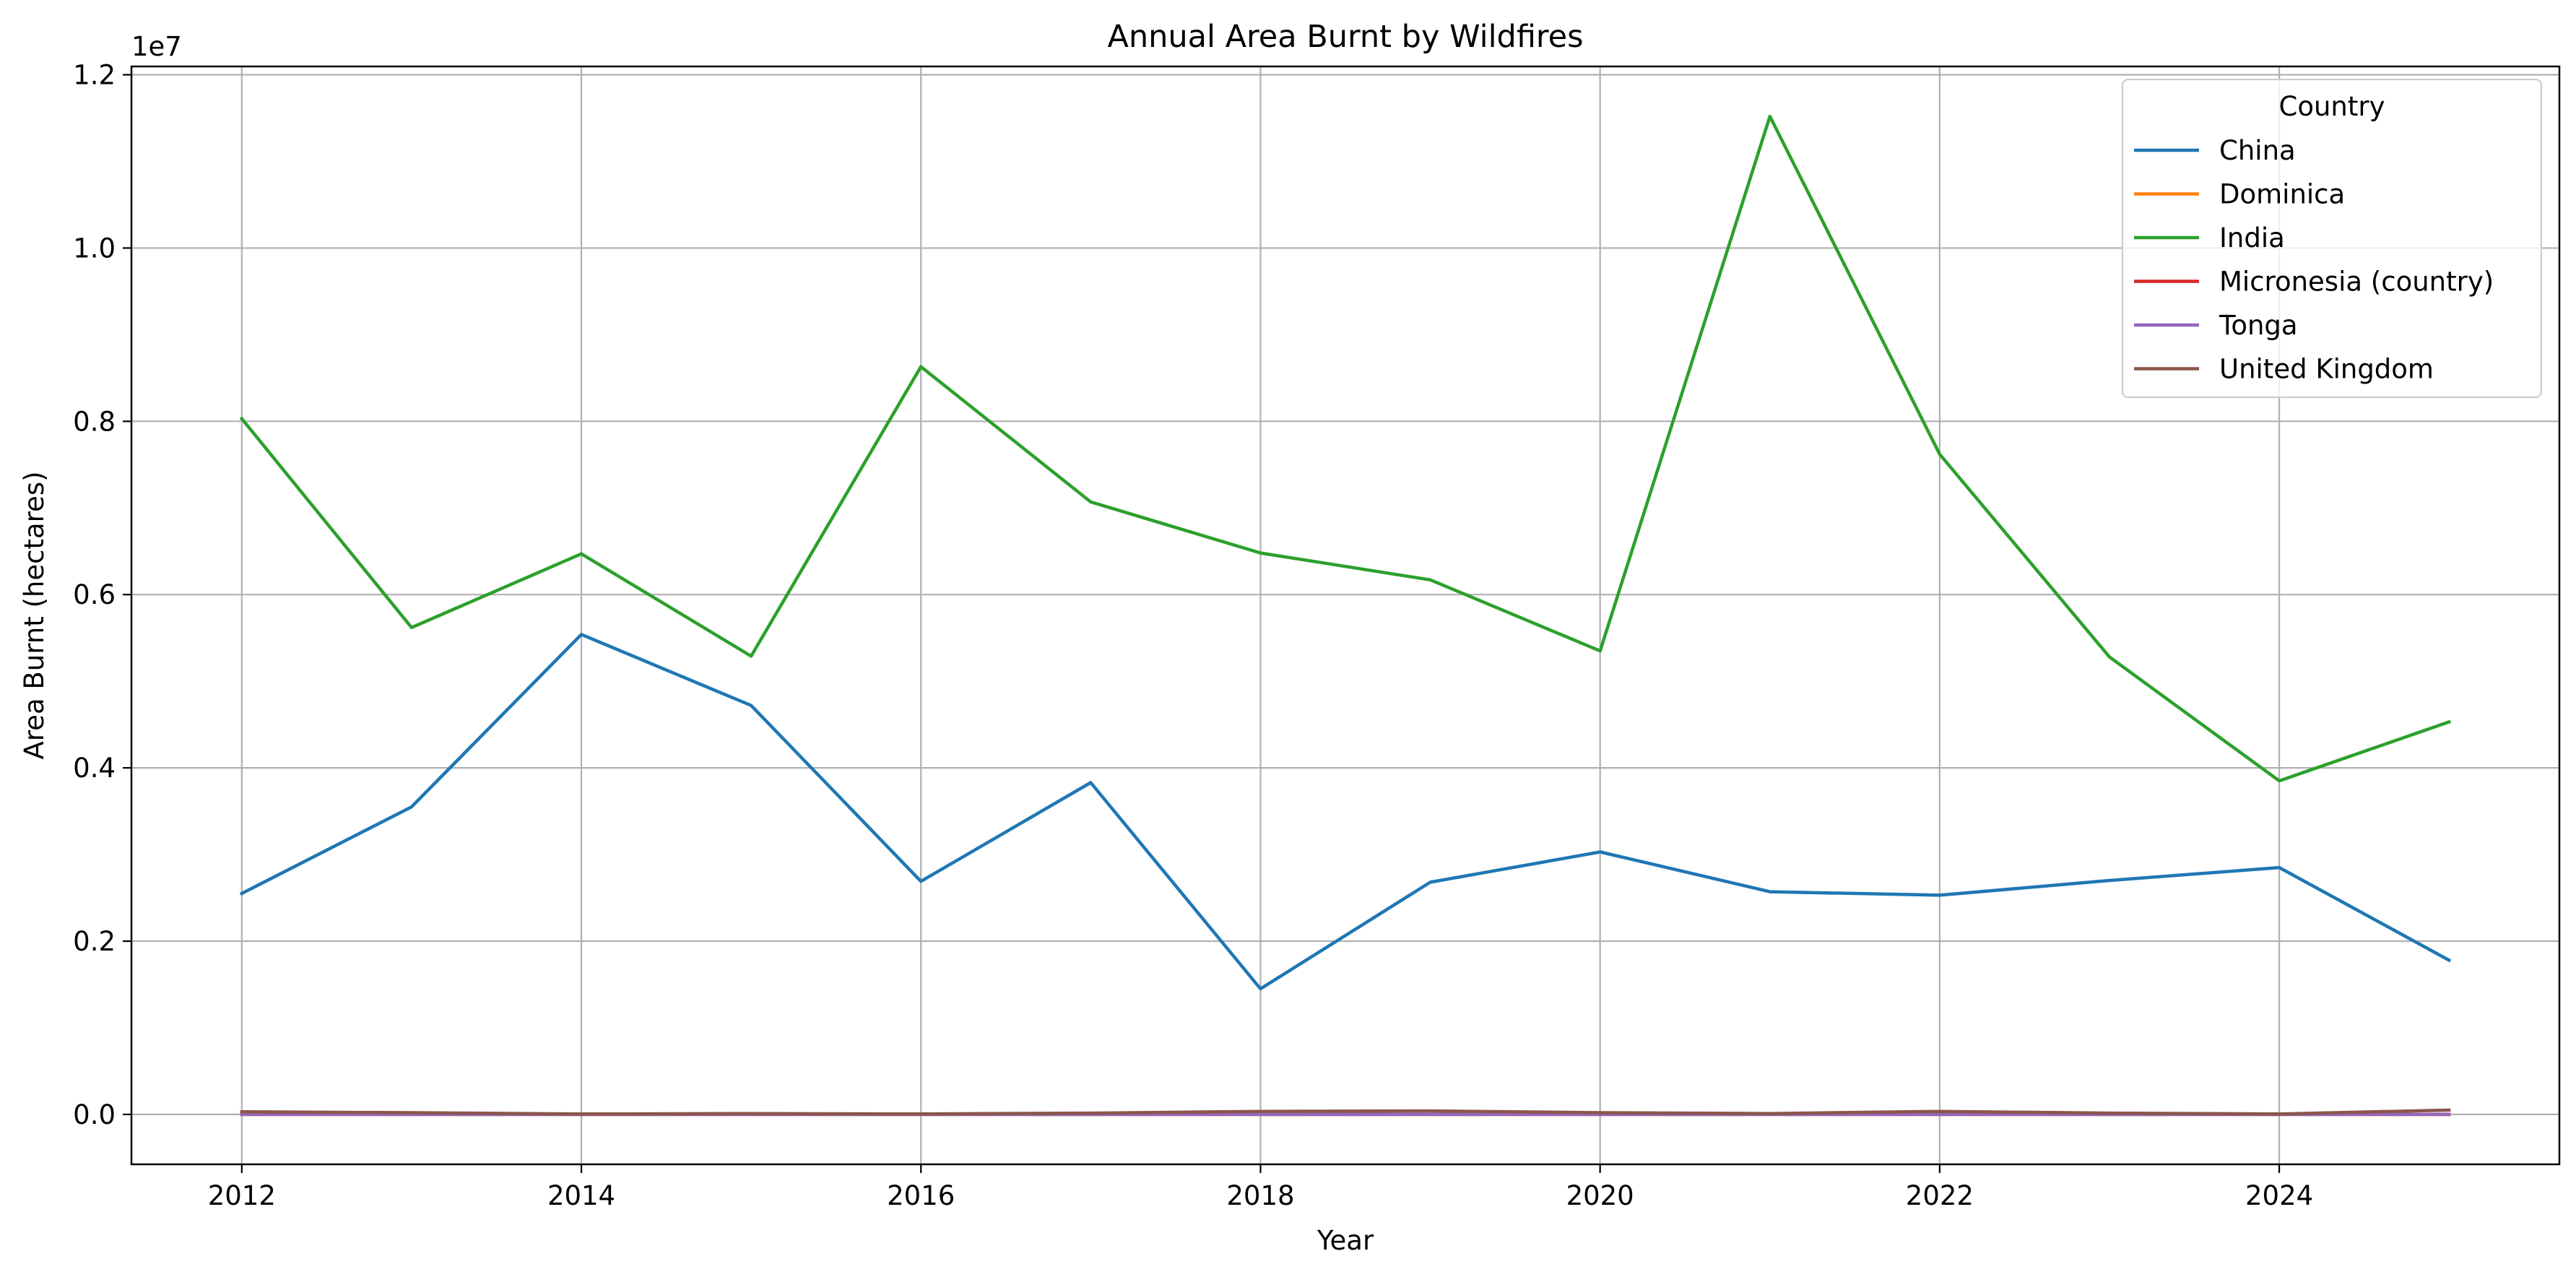 This screenshot has height=1277, width=2576. Describe the element at coordinates (2332, 106) in the screenshot. I see `legend-title: Country` at that location.